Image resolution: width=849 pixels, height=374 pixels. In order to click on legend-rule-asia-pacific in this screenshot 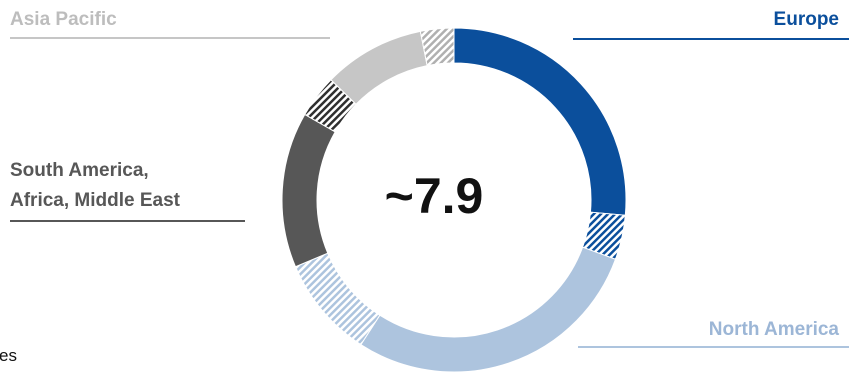, I will do `click(170, 38)`.